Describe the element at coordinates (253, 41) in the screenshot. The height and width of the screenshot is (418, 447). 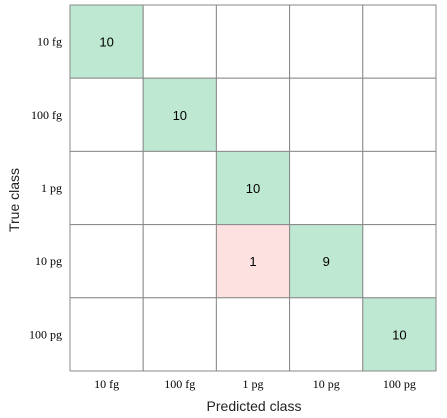
I see `matrix-cell-r0-c2` at that location.